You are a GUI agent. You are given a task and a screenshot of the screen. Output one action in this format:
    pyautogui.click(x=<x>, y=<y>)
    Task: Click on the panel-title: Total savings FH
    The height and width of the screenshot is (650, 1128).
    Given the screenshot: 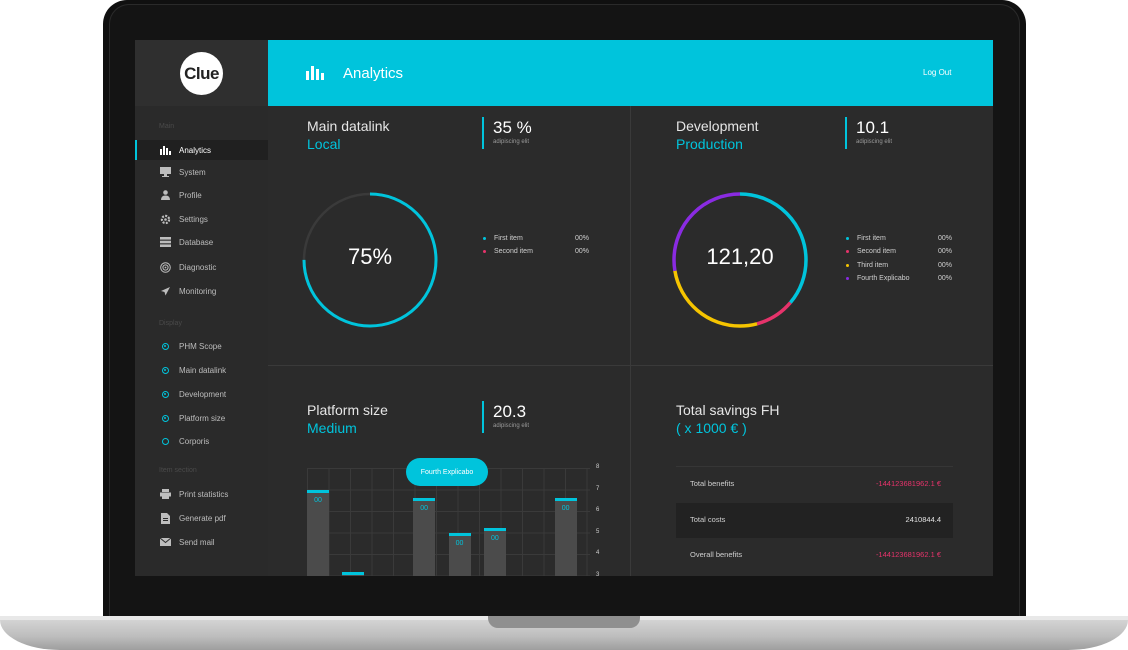 What is the action you would take?
    pyautogui.click(x=728, y=410)
    